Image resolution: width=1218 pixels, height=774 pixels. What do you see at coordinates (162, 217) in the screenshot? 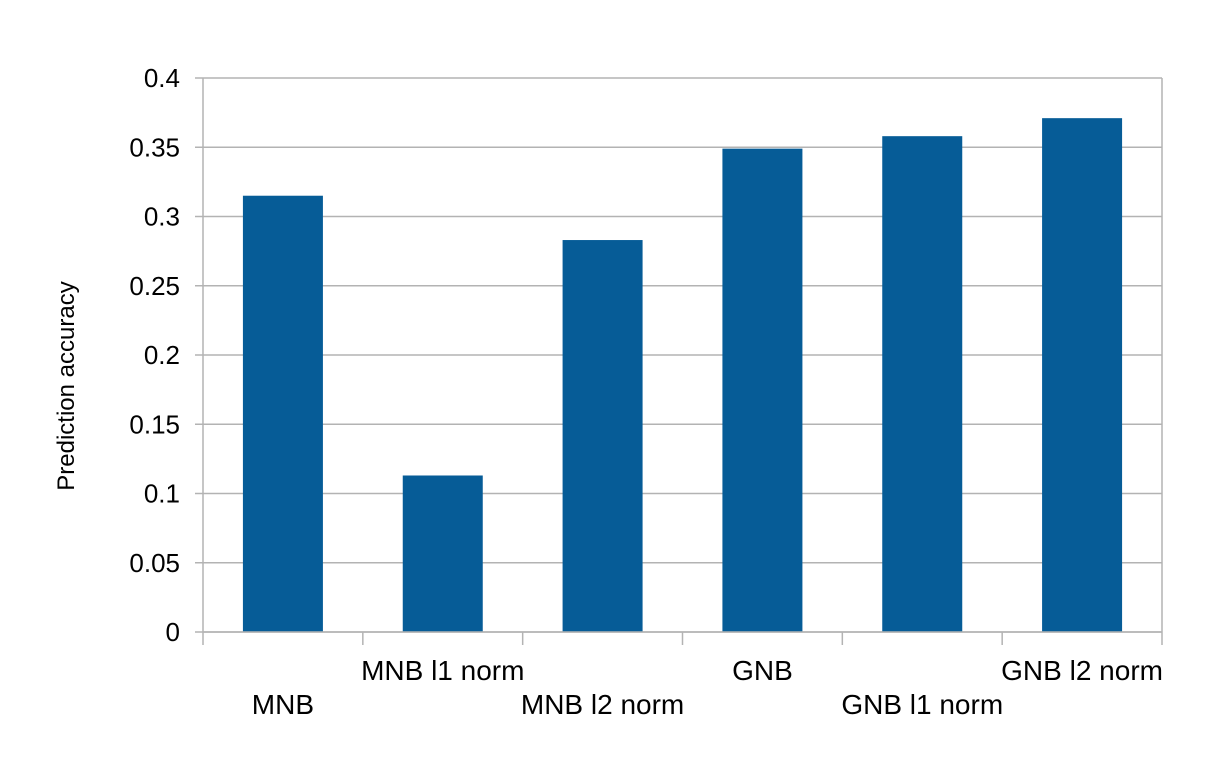
I see `y-tick-label: 0.3` at bounding box center [162, 217].